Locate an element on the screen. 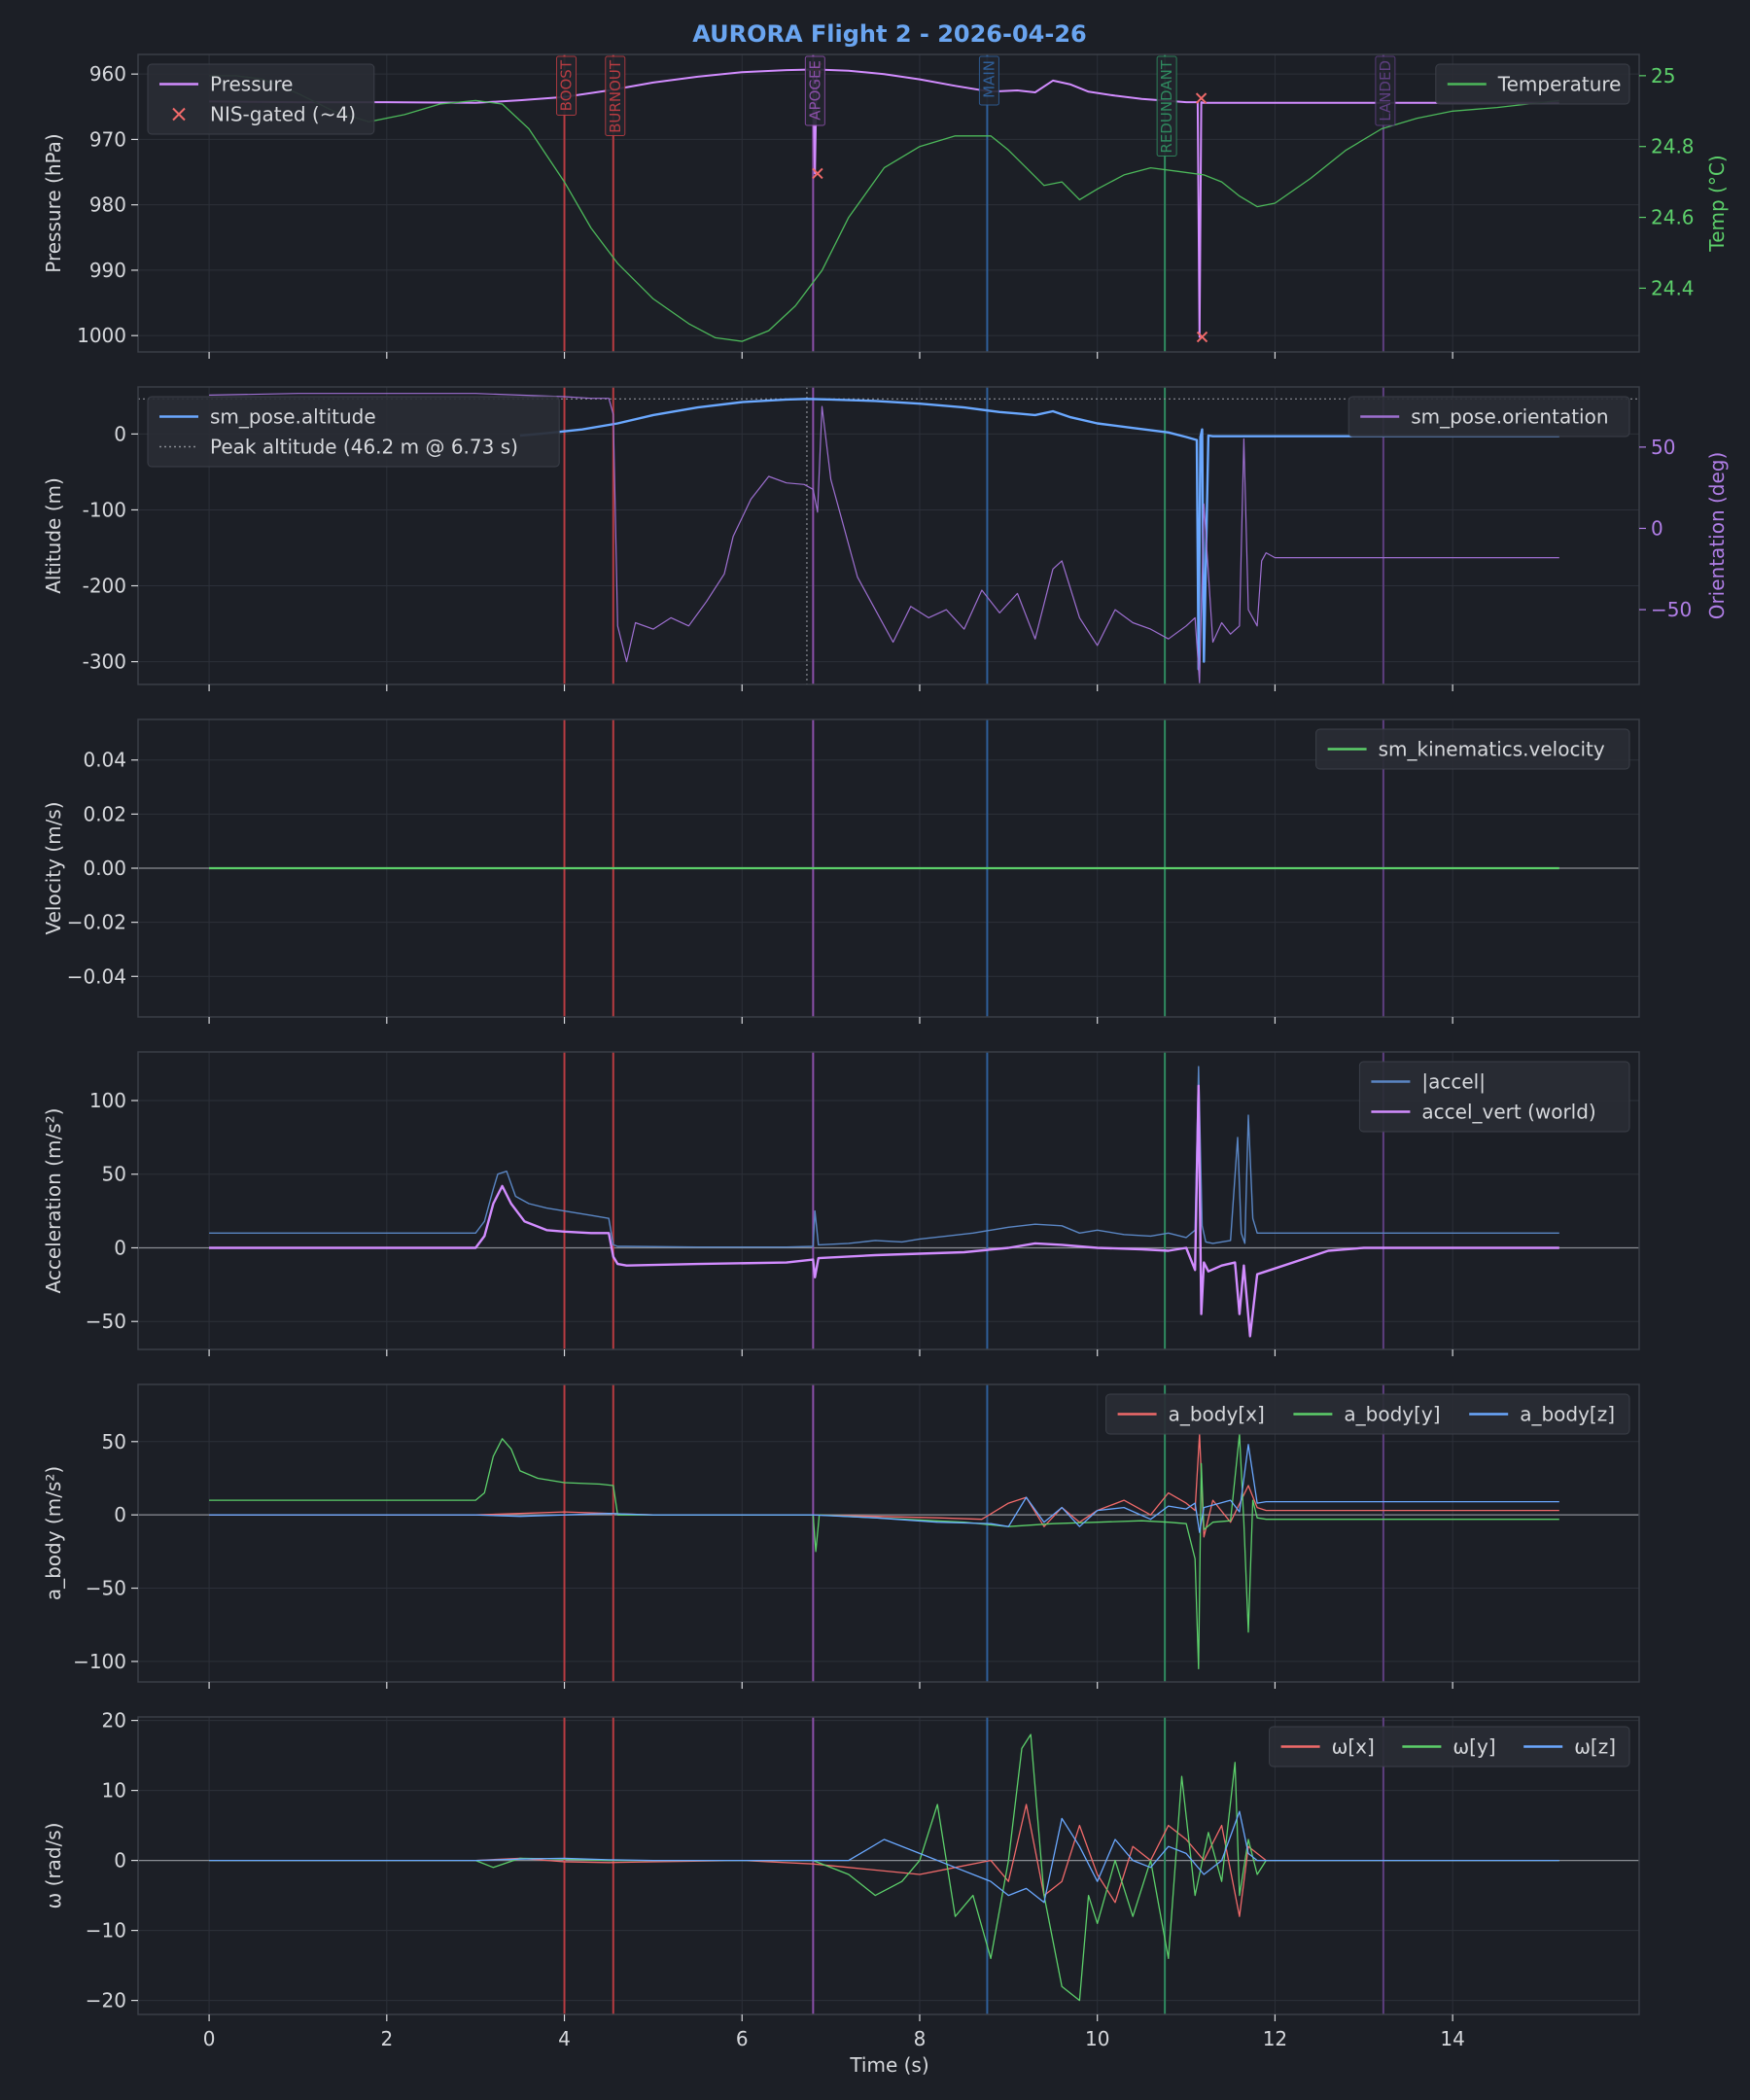 The image size is (1750, 2100). legend-label: accel_vert (world) is located at coordinates (1508, 1112).